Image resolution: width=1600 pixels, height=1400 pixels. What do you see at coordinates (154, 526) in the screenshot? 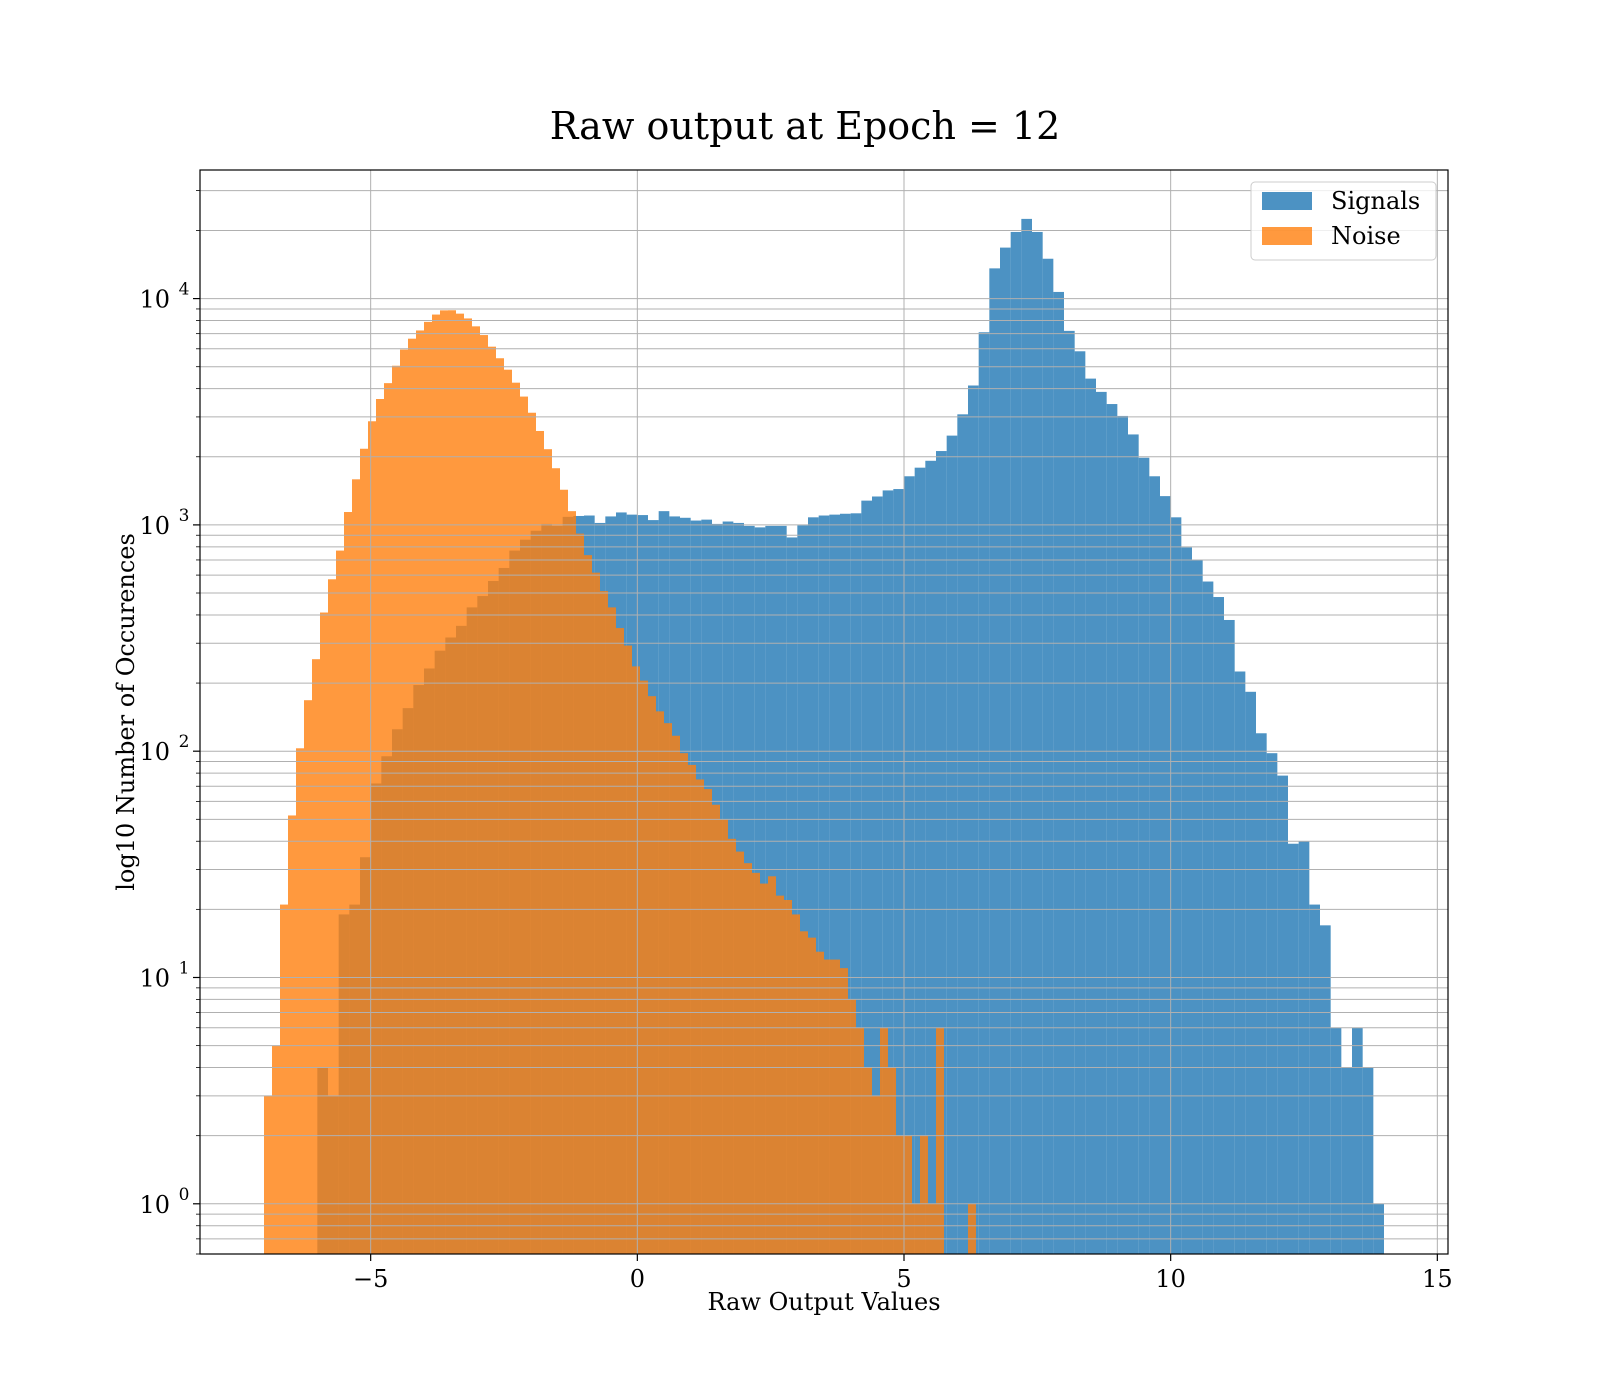
I see `y-tick-label-3: 10` at bounding box center [154, 526].